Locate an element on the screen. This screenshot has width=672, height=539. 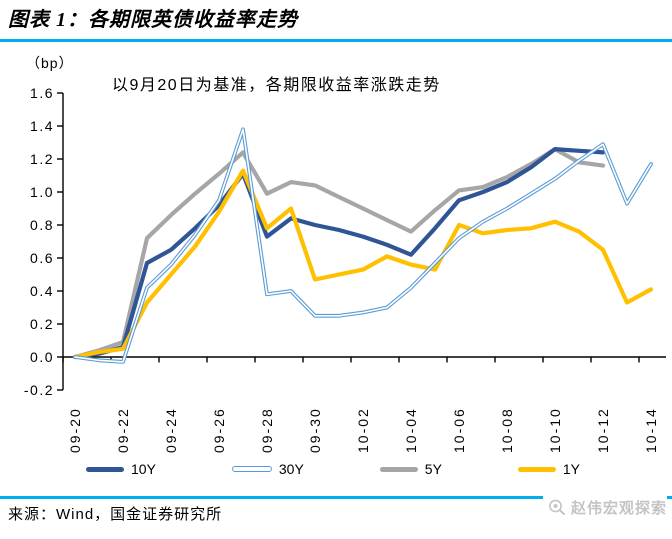
x-tick-label: 09-24 is located at coordinates (171, 430).